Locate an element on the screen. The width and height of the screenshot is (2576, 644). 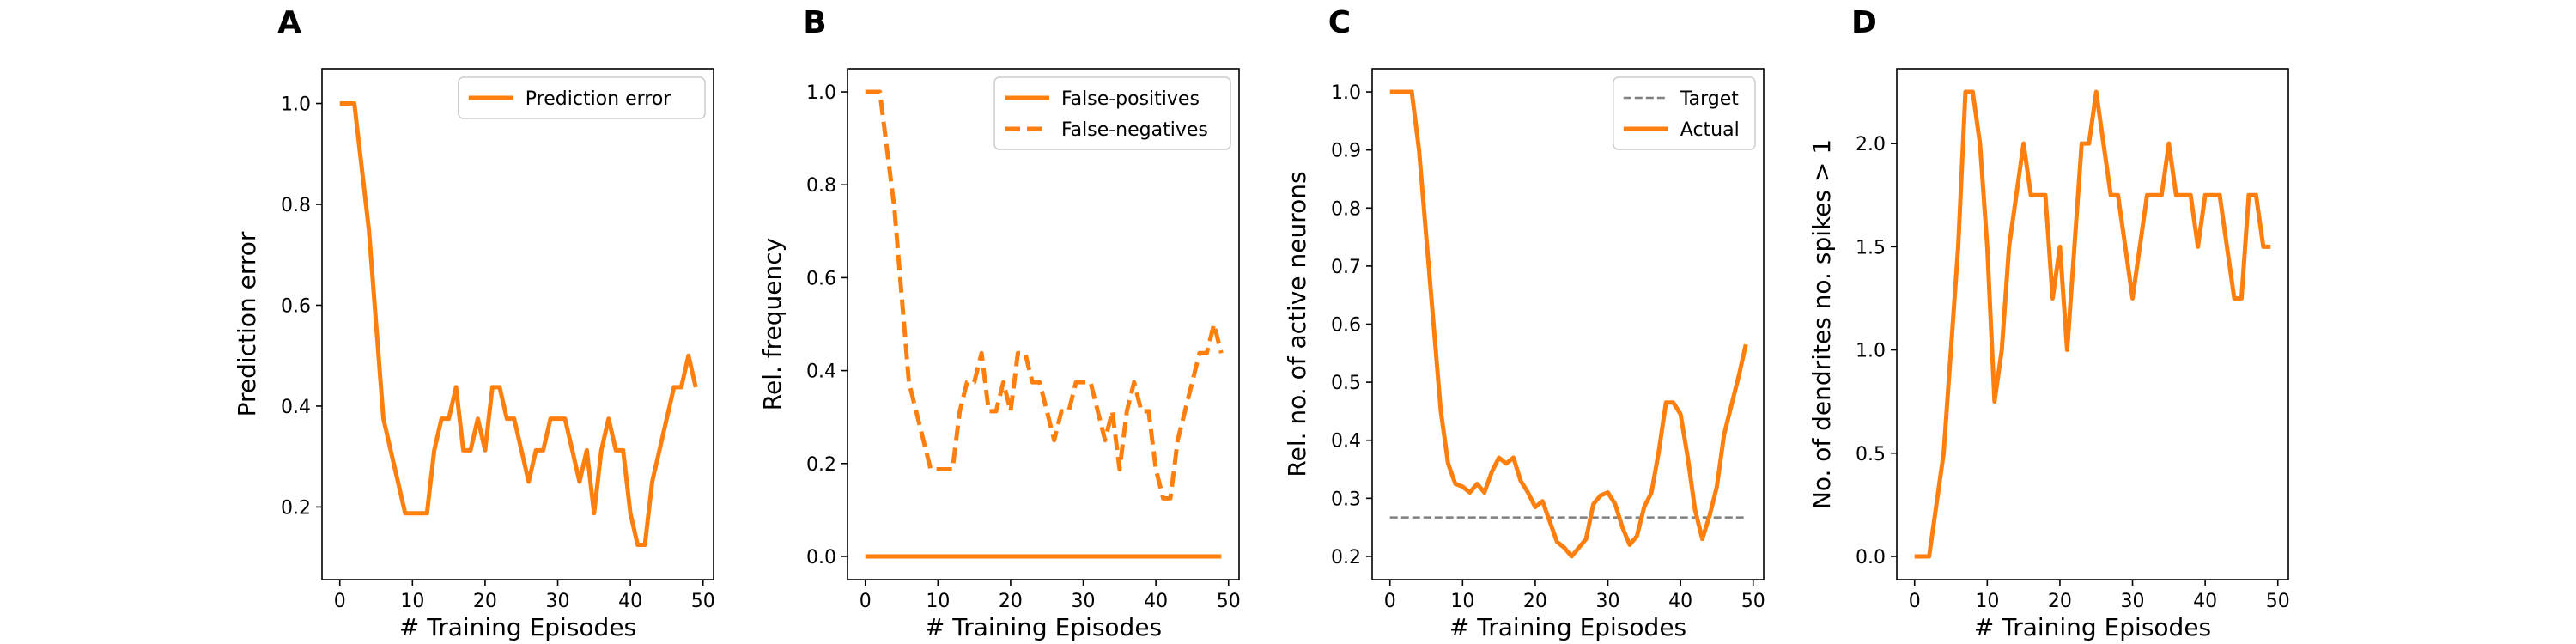
panel-label: C is located at coordinates (1339, 23).